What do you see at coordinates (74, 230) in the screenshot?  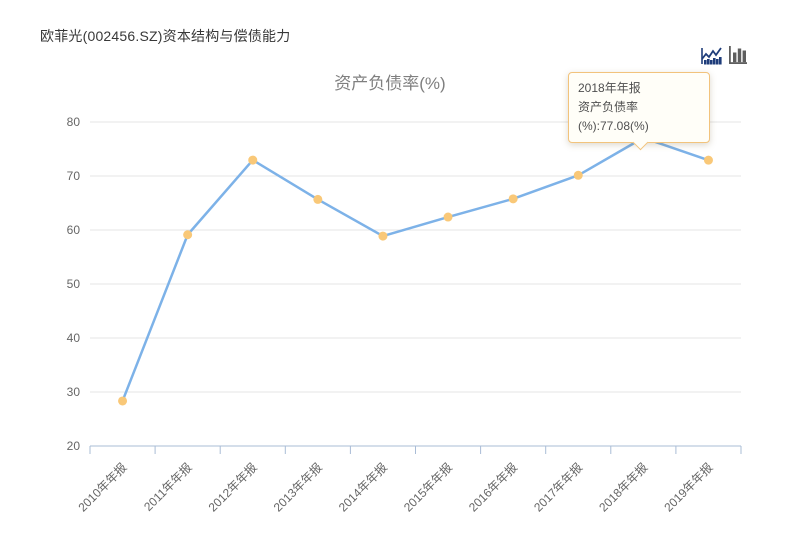 I see `y-tick-label: 60` at bounding box center [74, 230].